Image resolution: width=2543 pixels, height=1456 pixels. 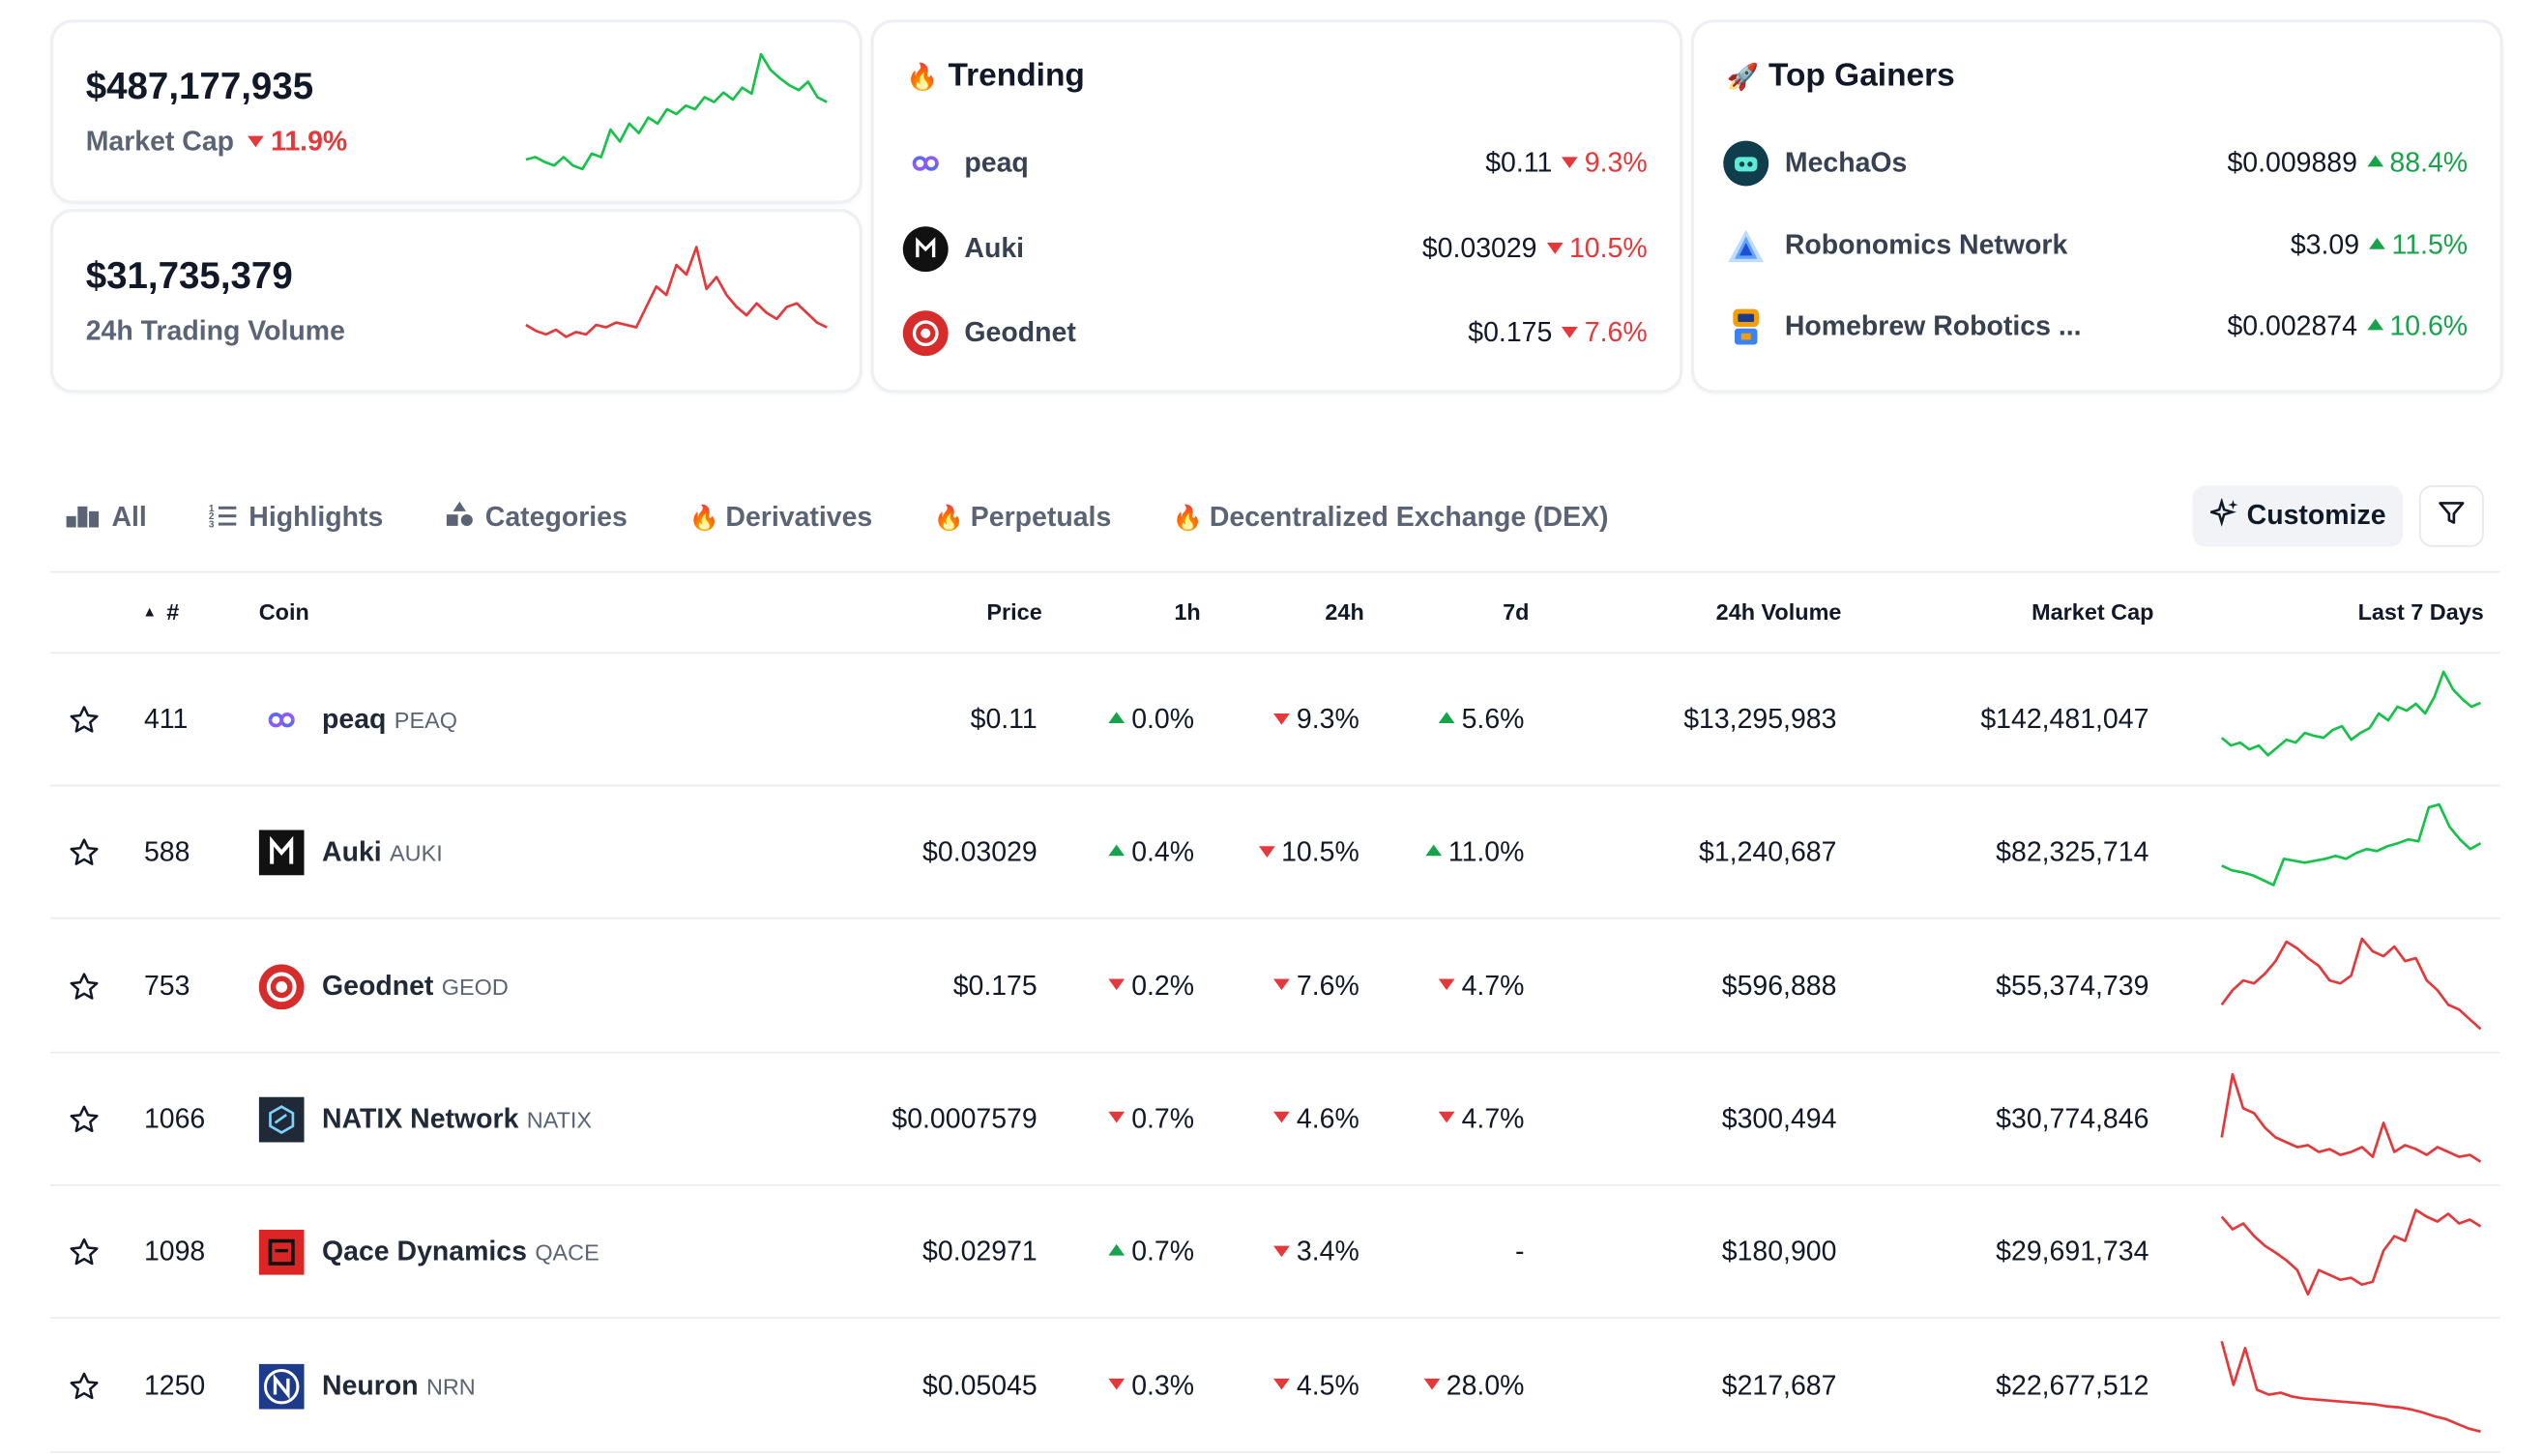 What do you see at coordinates (1474, 853) in the screenshot?
I see `change-7d: 11.0%` at bounding box center [1474, 853].